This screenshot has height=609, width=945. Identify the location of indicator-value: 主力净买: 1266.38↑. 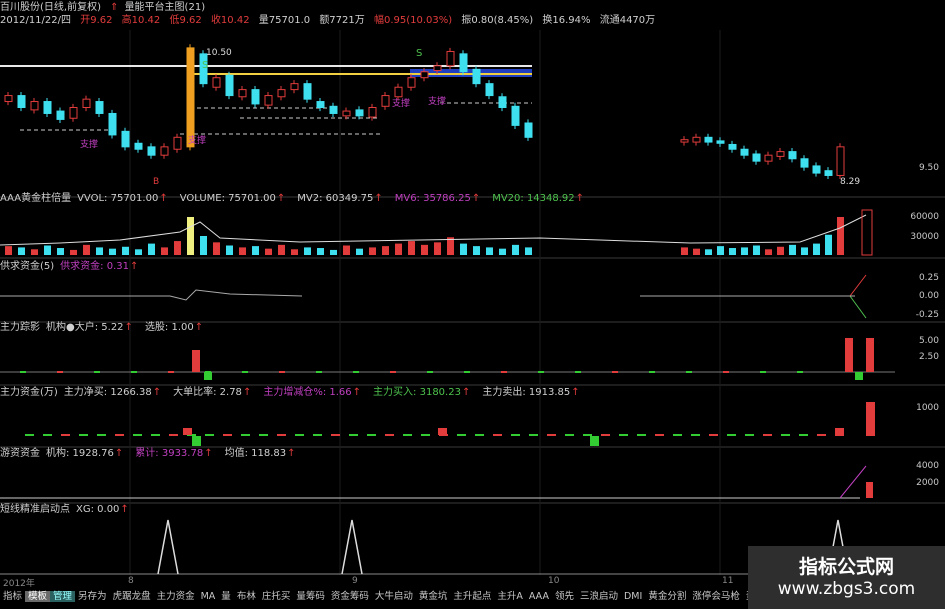
(115, 392).